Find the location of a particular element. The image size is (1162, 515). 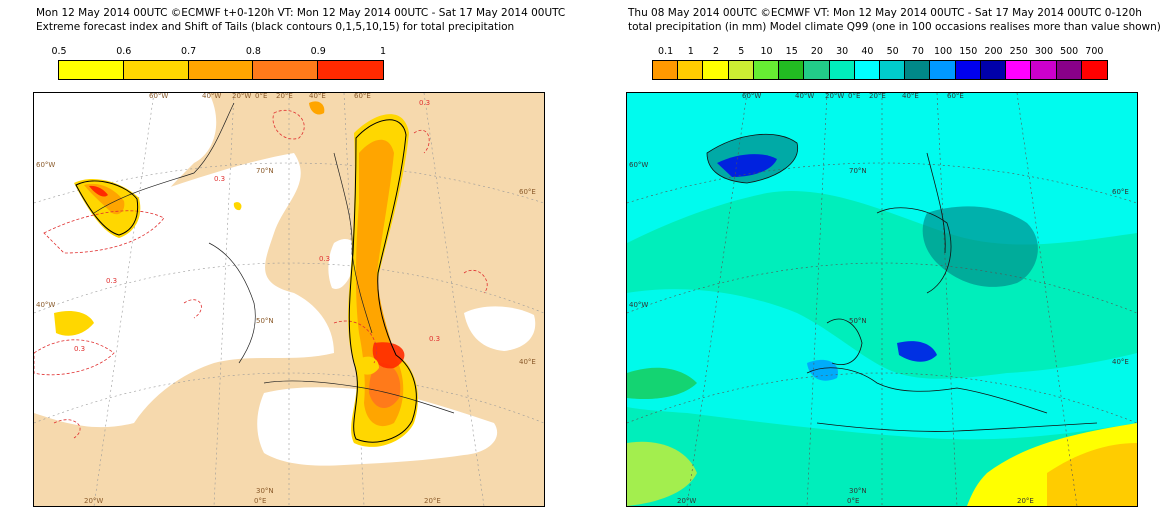

efi-legend-label: 0.9 is located at coordinates (318, 51).